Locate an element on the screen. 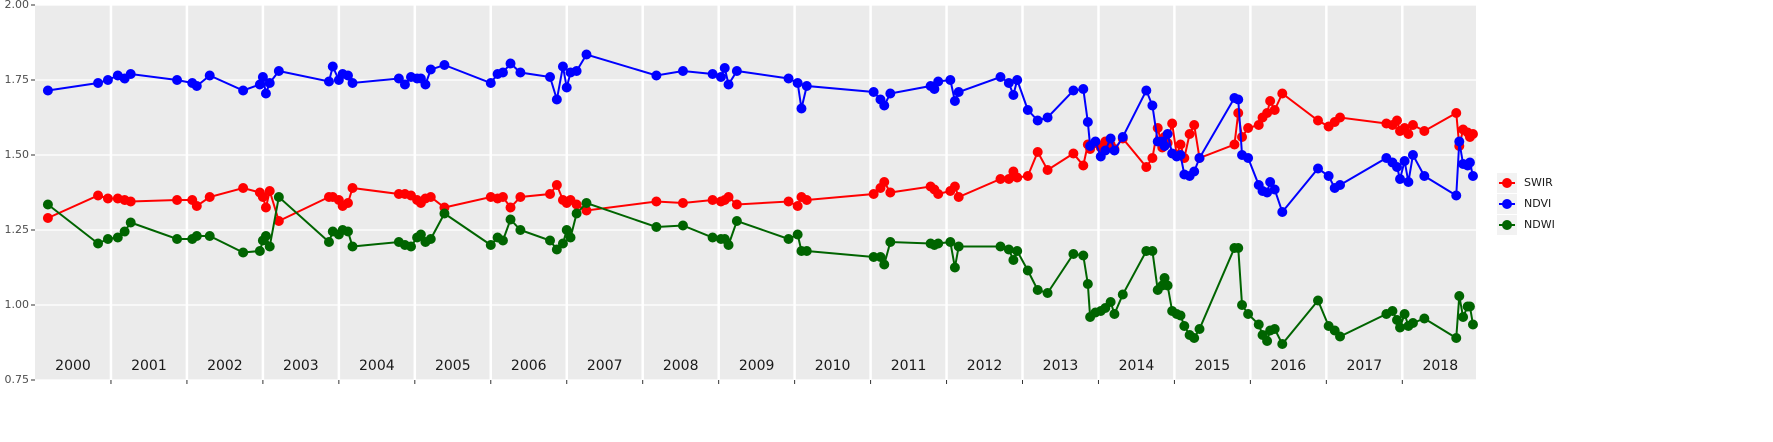 The width and height of the screenshot is (1773, 442). year-label: 2012 is located at coordinates (985, 366).